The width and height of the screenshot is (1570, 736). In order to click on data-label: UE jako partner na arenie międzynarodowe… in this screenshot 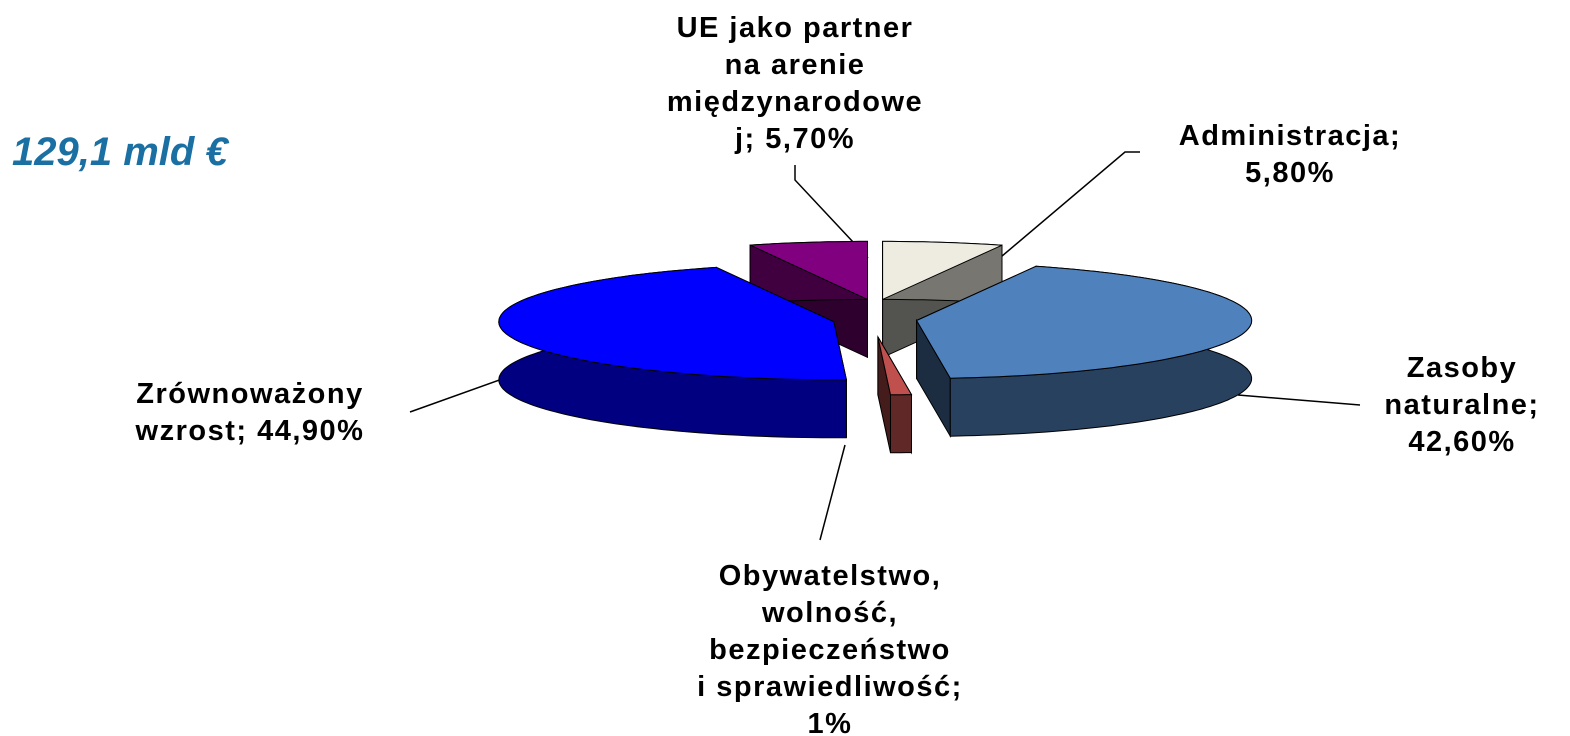, I will do `click(795, 83)`.